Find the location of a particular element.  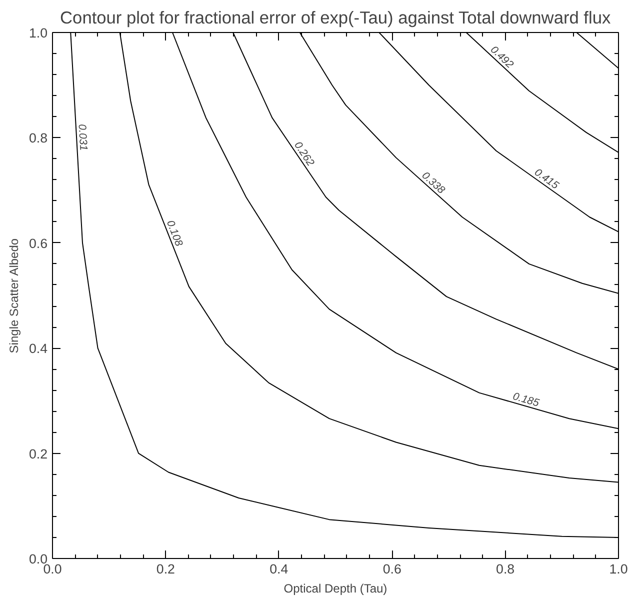

x-tick-label: 1.0 is located at coordinates (618, 569).